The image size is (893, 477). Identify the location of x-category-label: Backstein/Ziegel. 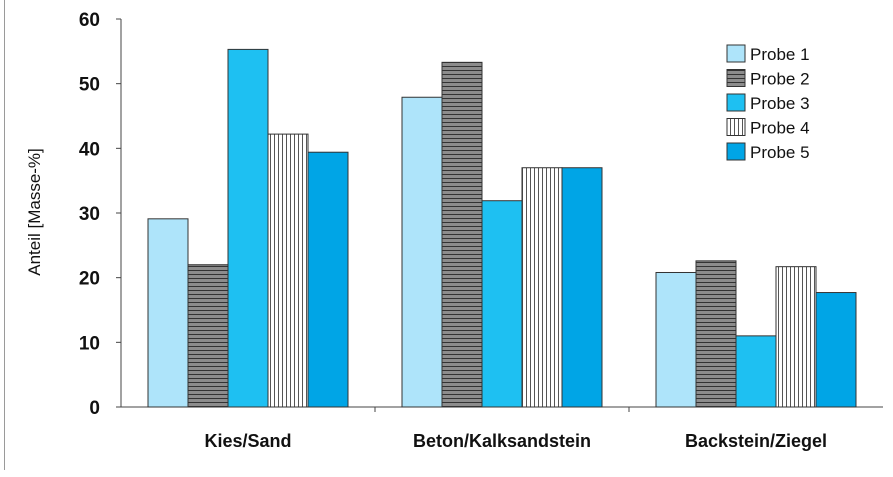
(756, 441).